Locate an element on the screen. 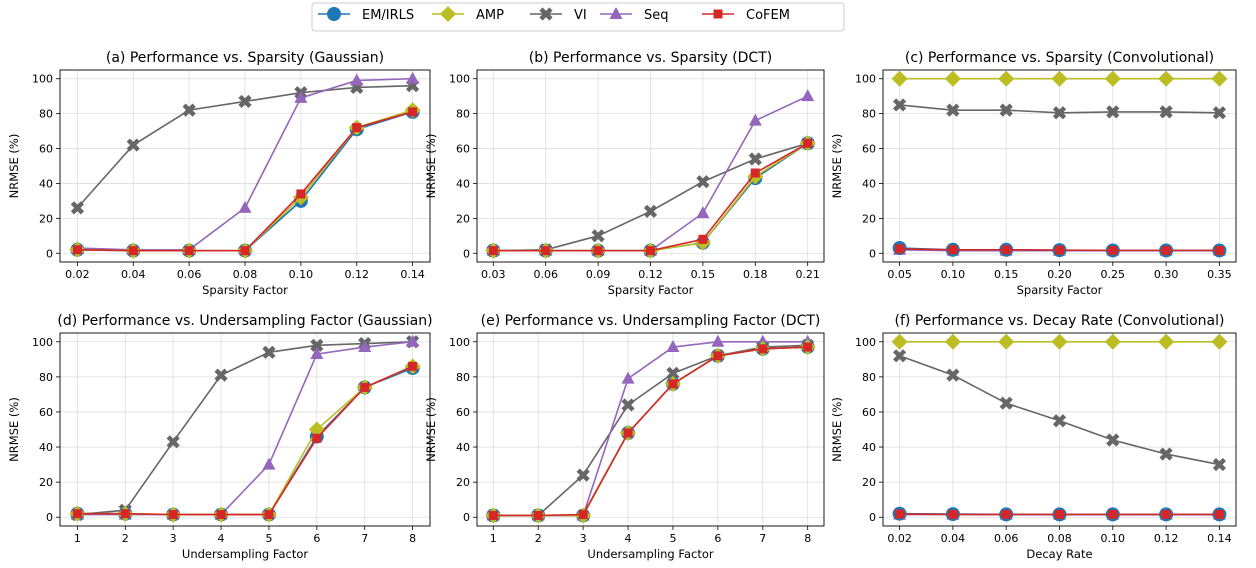 The height and width of the screenshot is (568, 1256). x-tick-label: 0.25 is located at coordinates (1113, 274).